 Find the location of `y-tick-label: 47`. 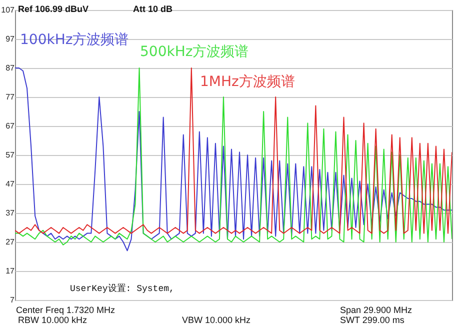

y-tick-label: 47 is located at coordinates (11, 184).